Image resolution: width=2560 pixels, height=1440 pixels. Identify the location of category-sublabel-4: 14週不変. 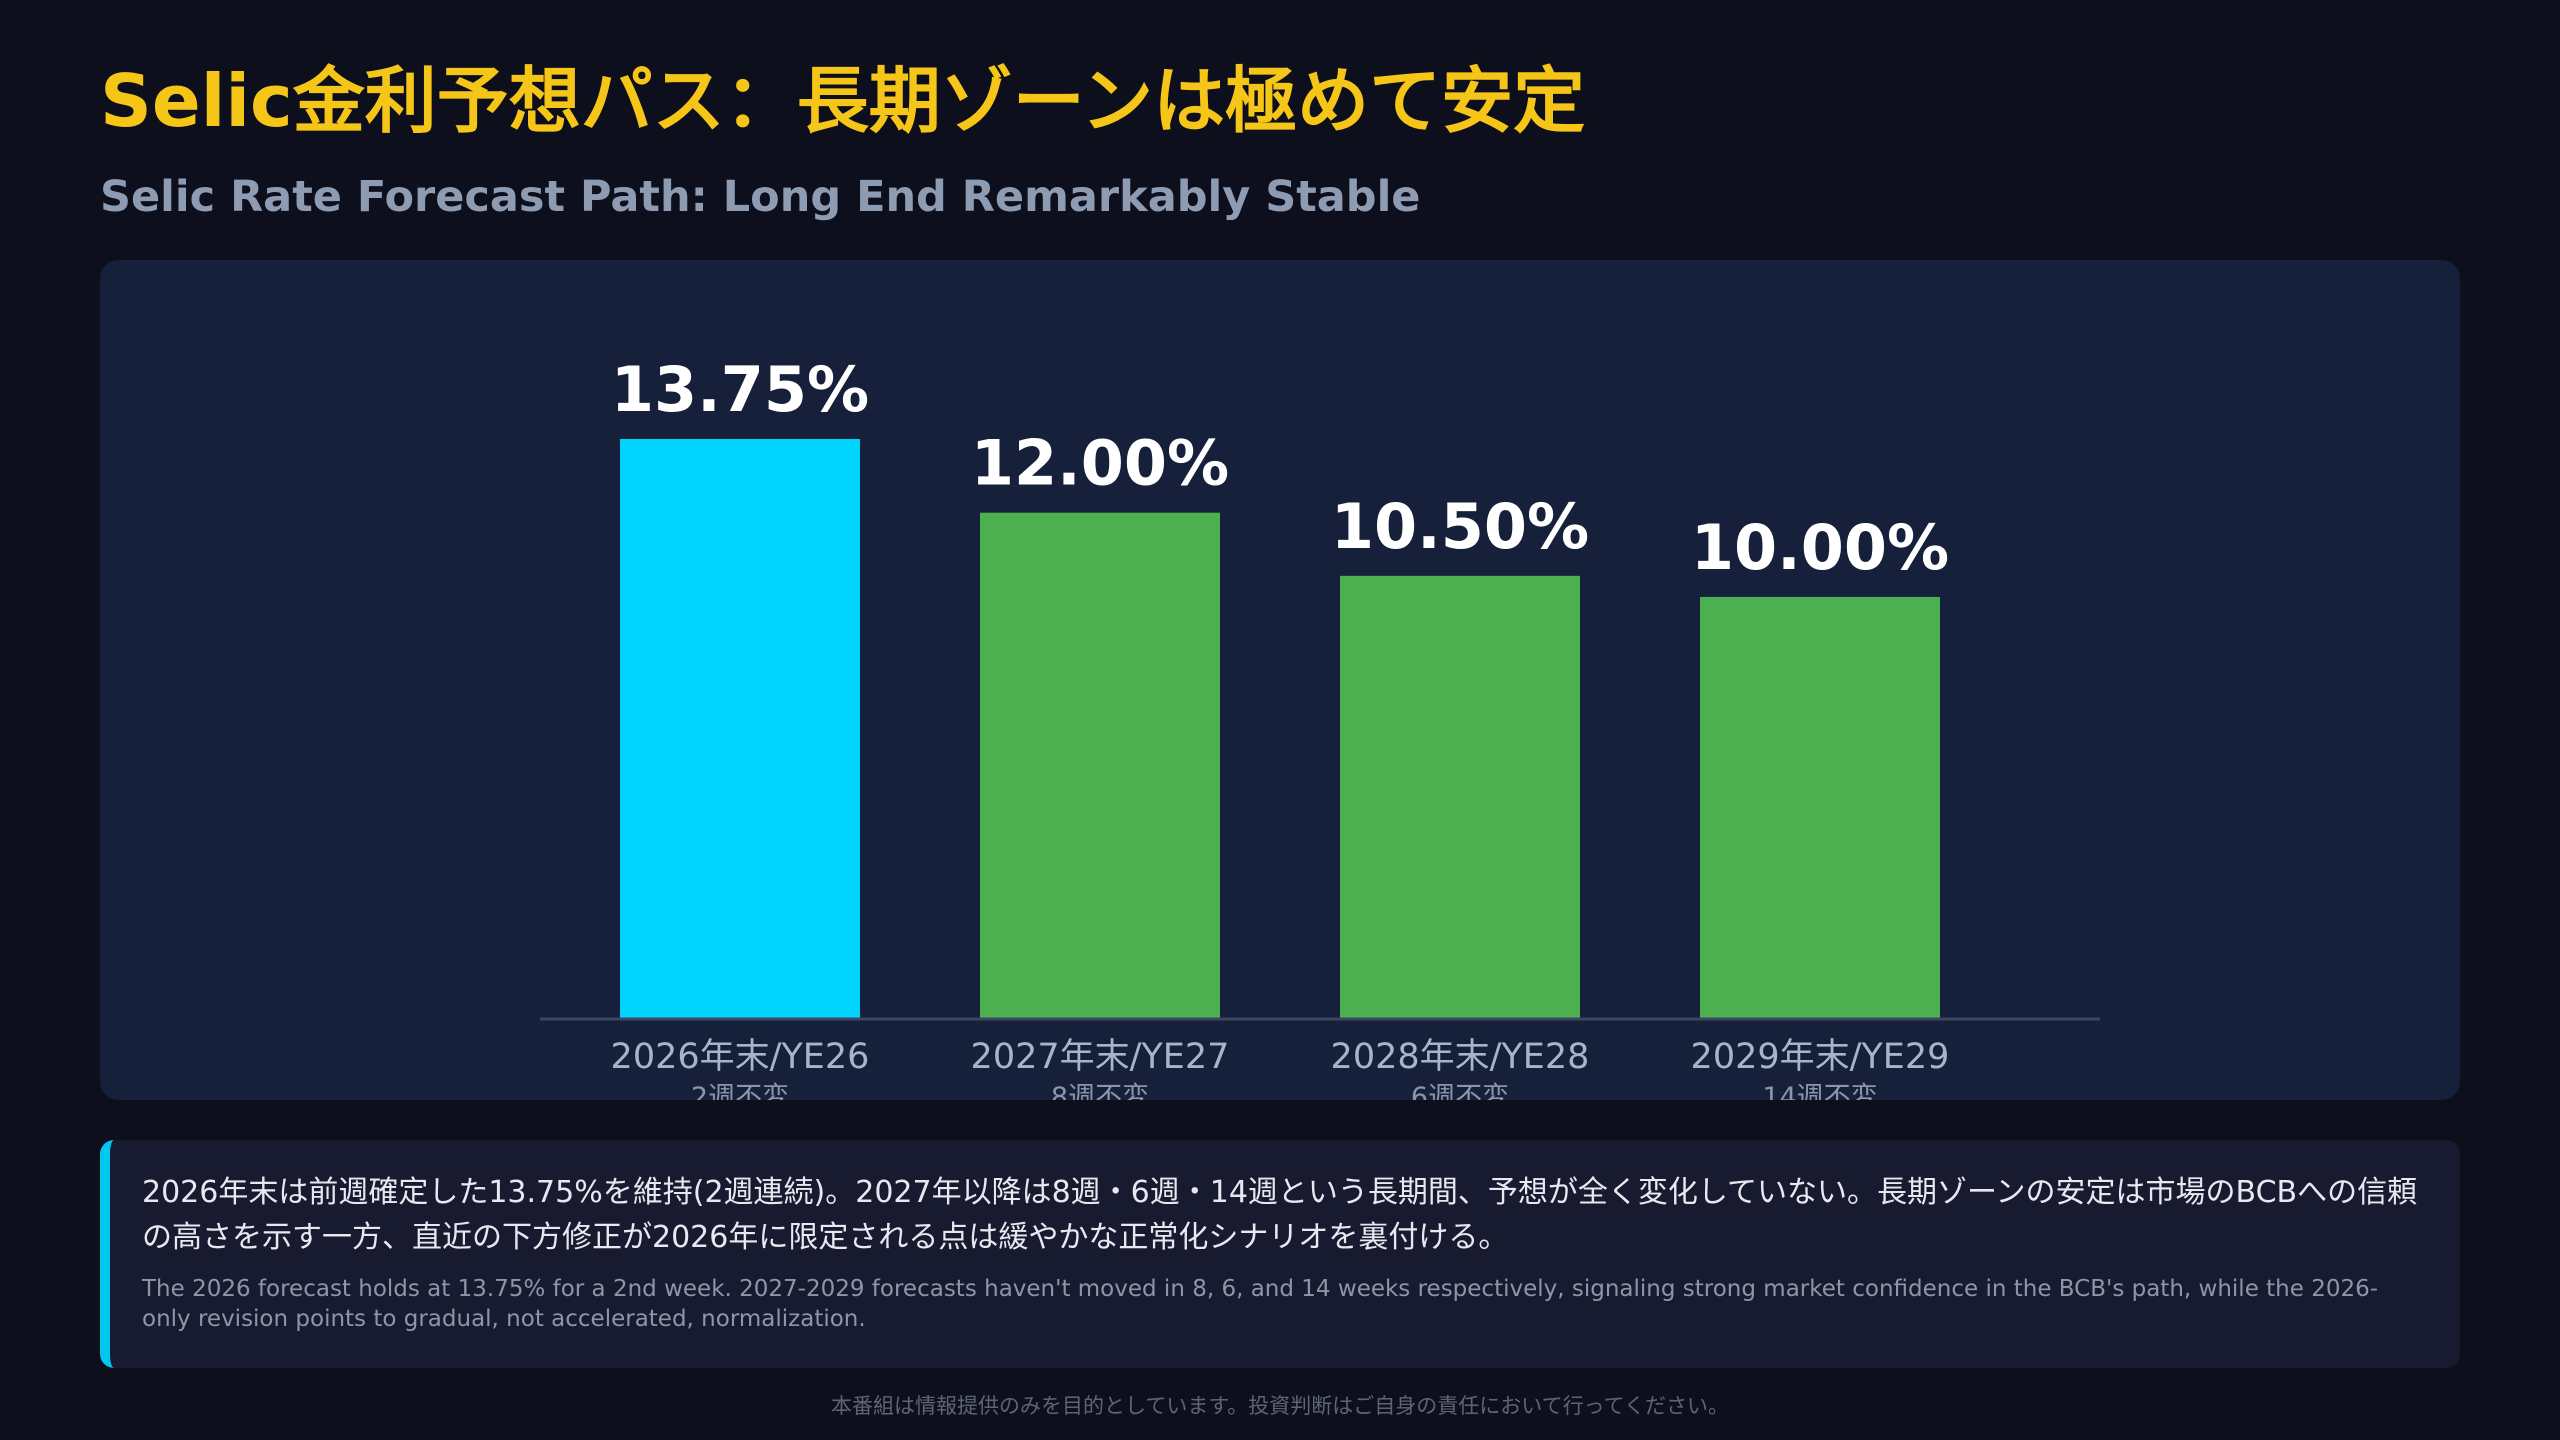
(1819, 1091).